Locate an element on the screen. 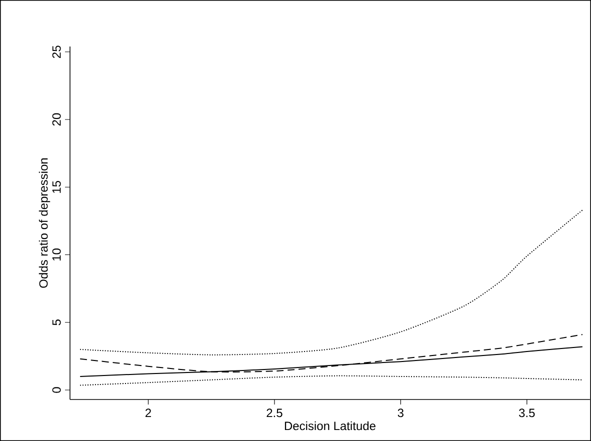 Image resolution: width=591 pixels, height=441 pixels. y-tick-label: 5 is located at coordinates (56, 323).